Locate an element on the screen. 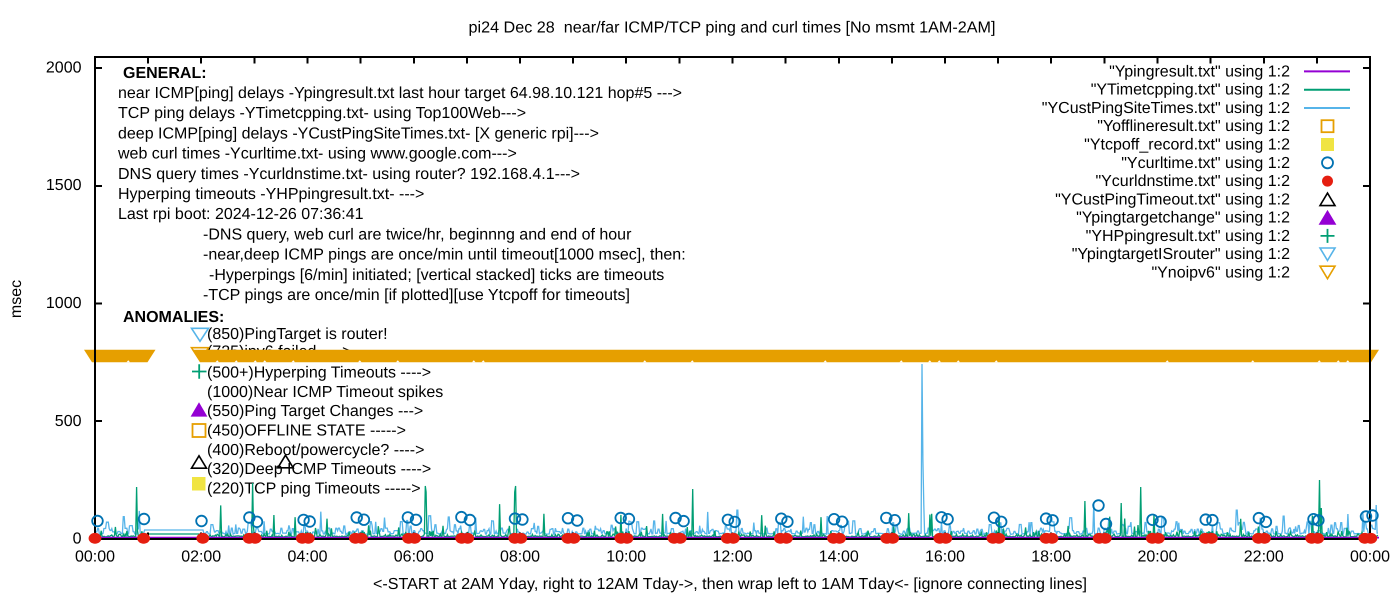  svg-text:"YCustPingSiteTimes.txt" using: "YCustPingSiteTimes.txt" using 1:2 is located at coordinates (1166, 108).